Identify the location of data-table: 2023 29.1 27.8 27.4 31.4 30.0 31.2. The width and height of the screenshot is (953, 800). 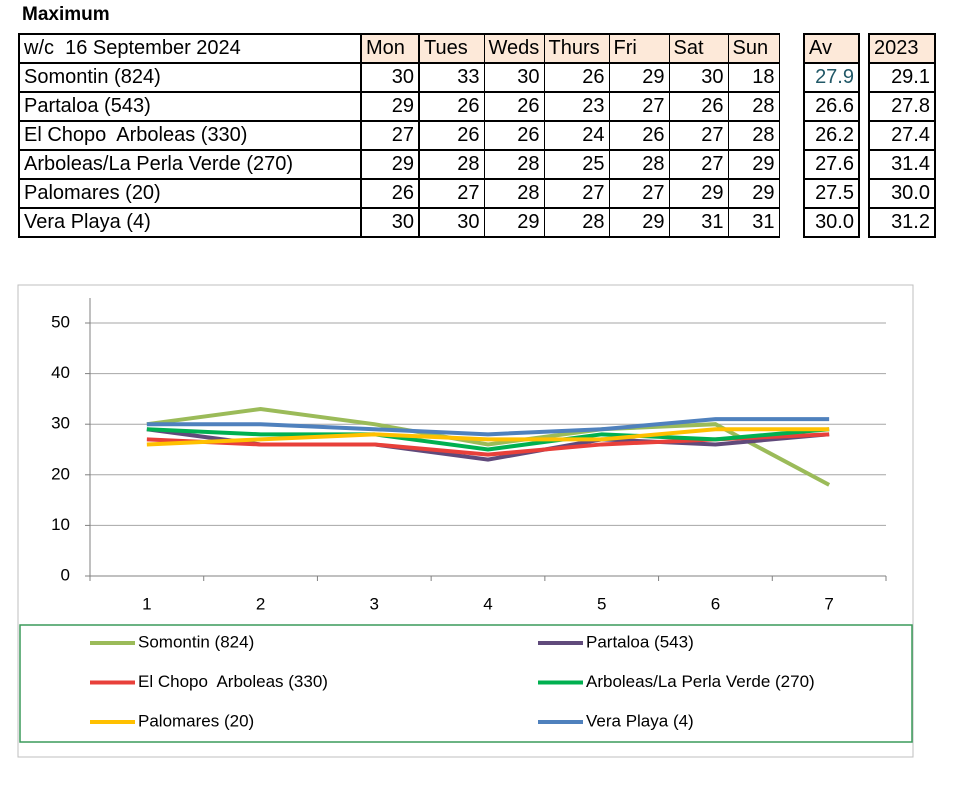
(902, 135).